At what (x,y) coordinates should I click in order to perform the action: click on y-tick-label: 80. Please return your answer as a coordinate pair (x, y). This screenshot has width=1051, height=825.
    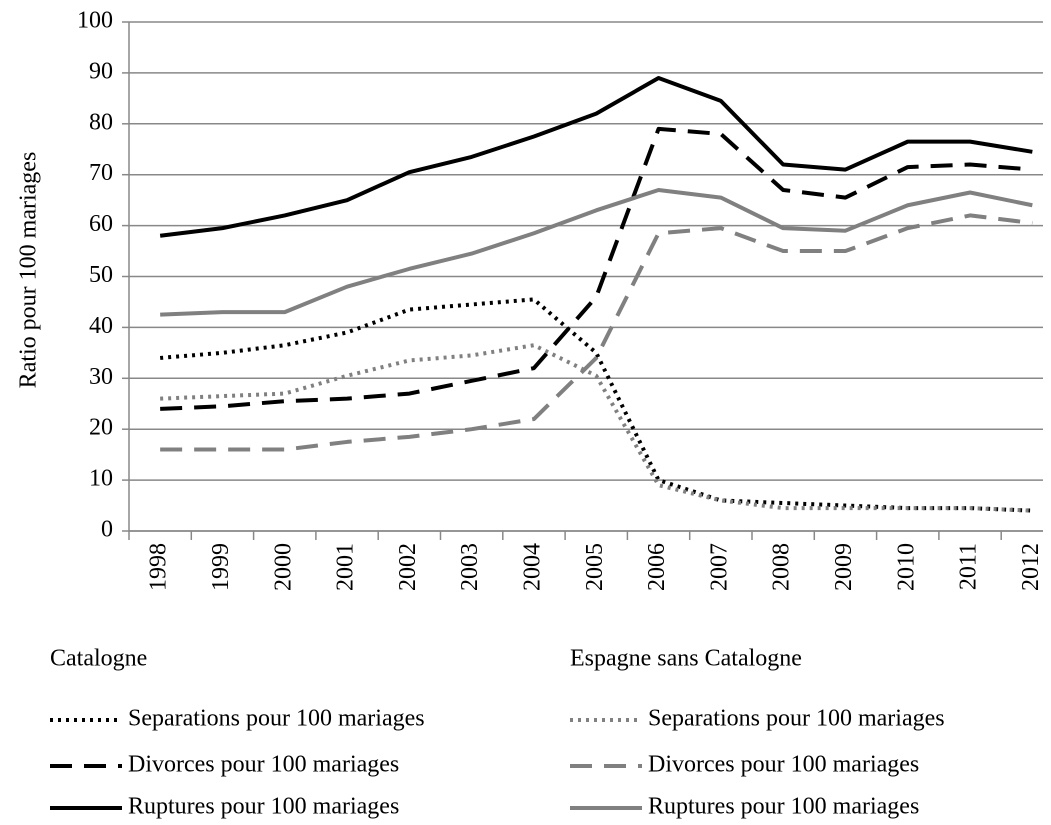
    Looking at the image, I should click on (101, 122).